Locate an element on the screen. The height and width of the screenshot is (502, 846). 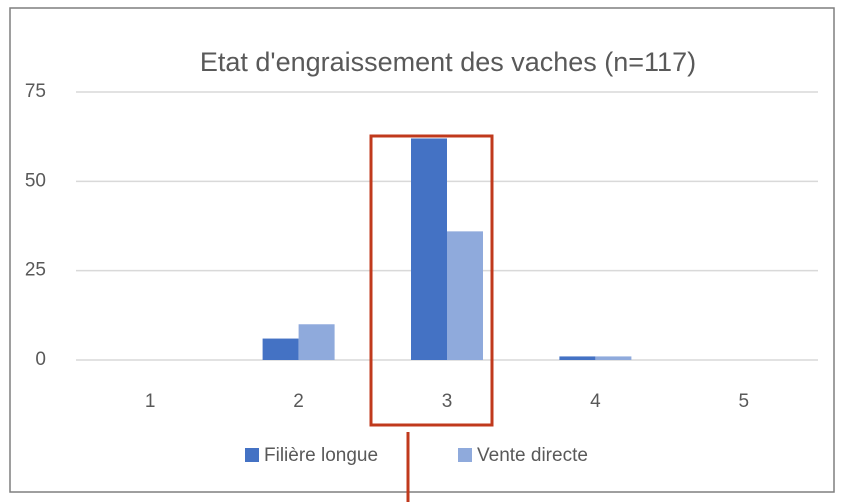
y-tick-label: 75 is located at coordinates (35, 91).